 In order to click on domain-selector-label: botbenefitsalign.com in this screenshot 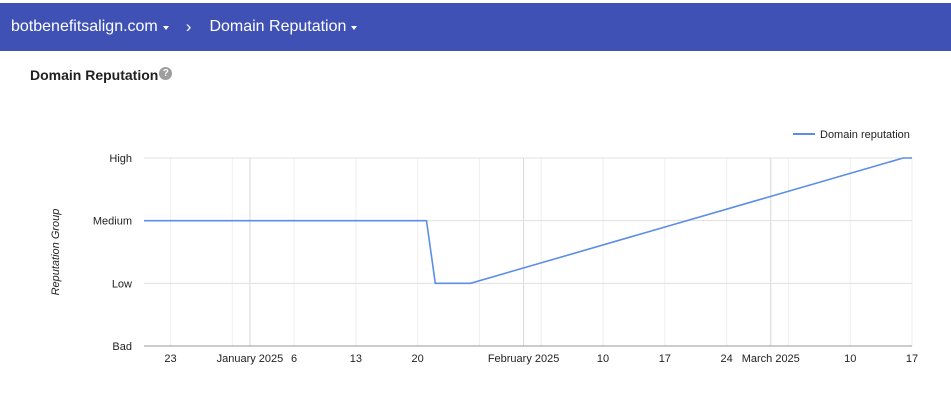, I will do `click(84, 26)`.